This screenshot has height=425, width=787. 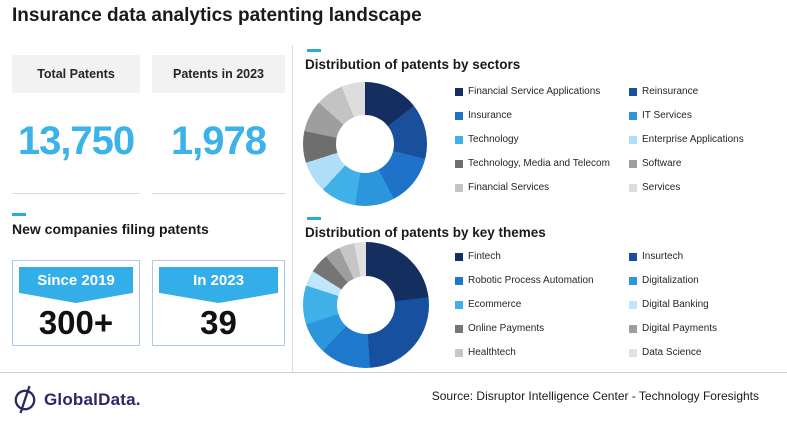 What do you see at coordinates (76, 322) in the screenshot?
I see `card-value: 300+` at bounding box center [76, 322].